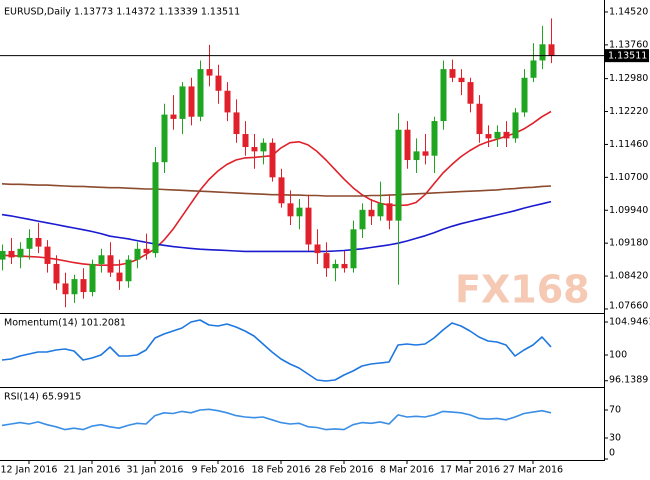  What do you see at coordinates (155, 470) in the screenshot?
I see `x-tick-label: 31 Jan 2016` at bounding box center [155, 470].